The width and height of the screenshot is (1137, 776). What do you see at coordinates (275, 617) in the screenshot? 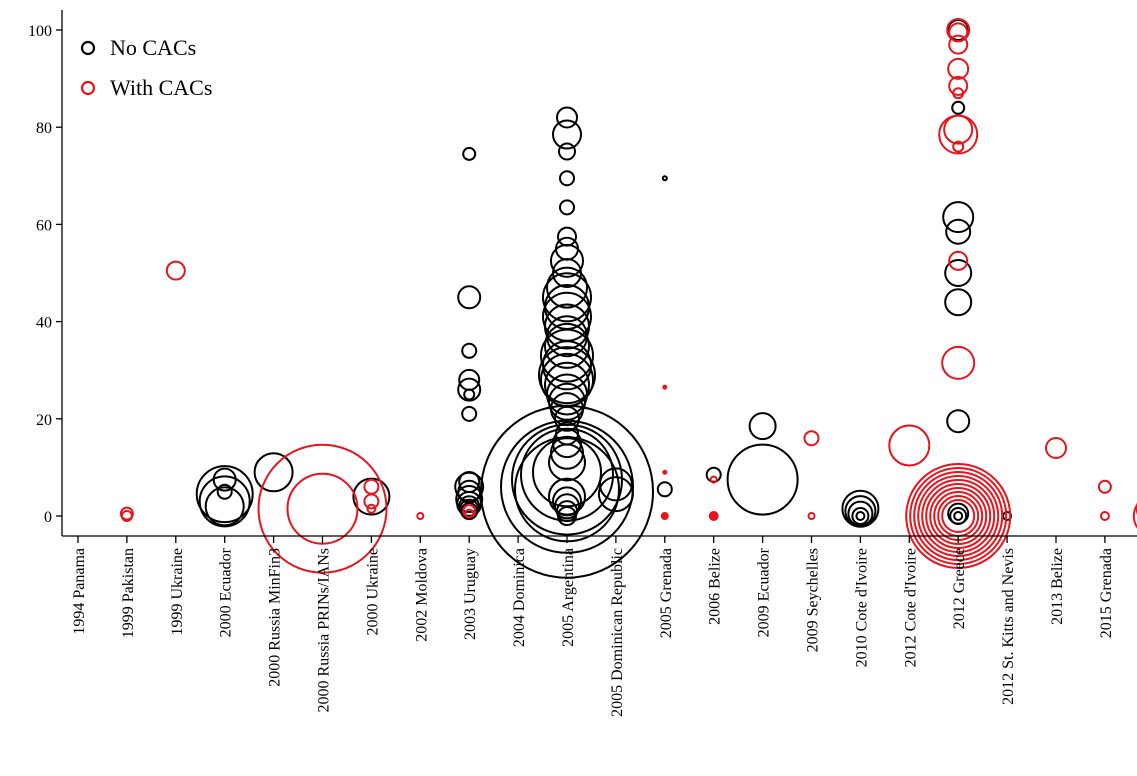
I see `x-tick-label: 2000 Russia MinFin3` at bounding box center [275, 617].